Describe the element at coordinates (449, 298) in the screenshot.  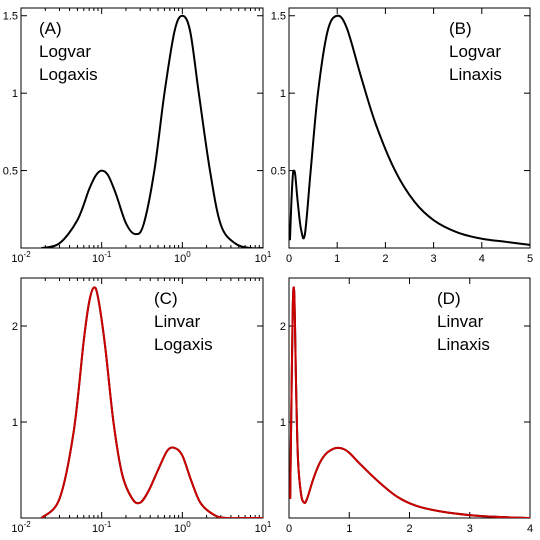
I see `panel-label-line-1: (D)` at that location.